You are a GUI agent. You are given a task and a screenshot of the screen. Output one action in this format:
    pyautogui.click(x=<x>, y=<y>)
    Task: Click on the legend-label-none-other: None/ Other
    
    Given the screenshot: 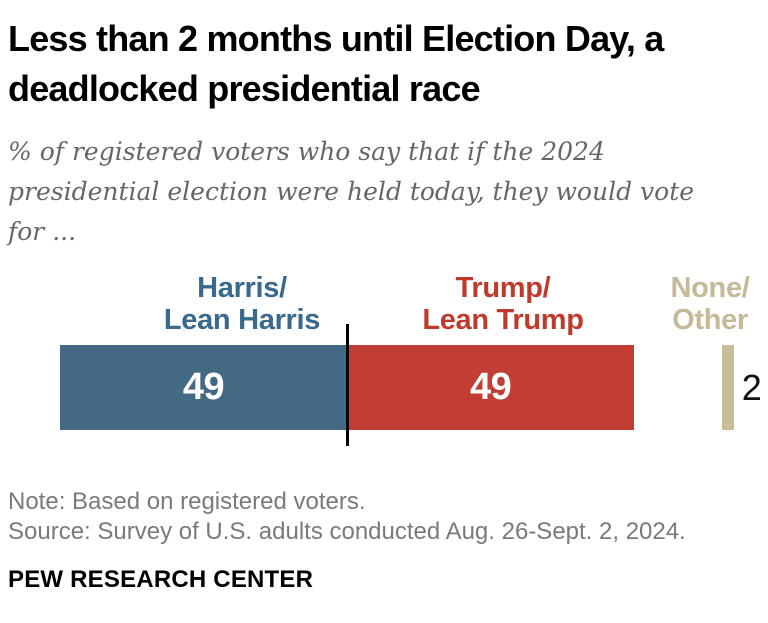 What is the action you would take?
    pyautogui.click(x=710, y=304)
    